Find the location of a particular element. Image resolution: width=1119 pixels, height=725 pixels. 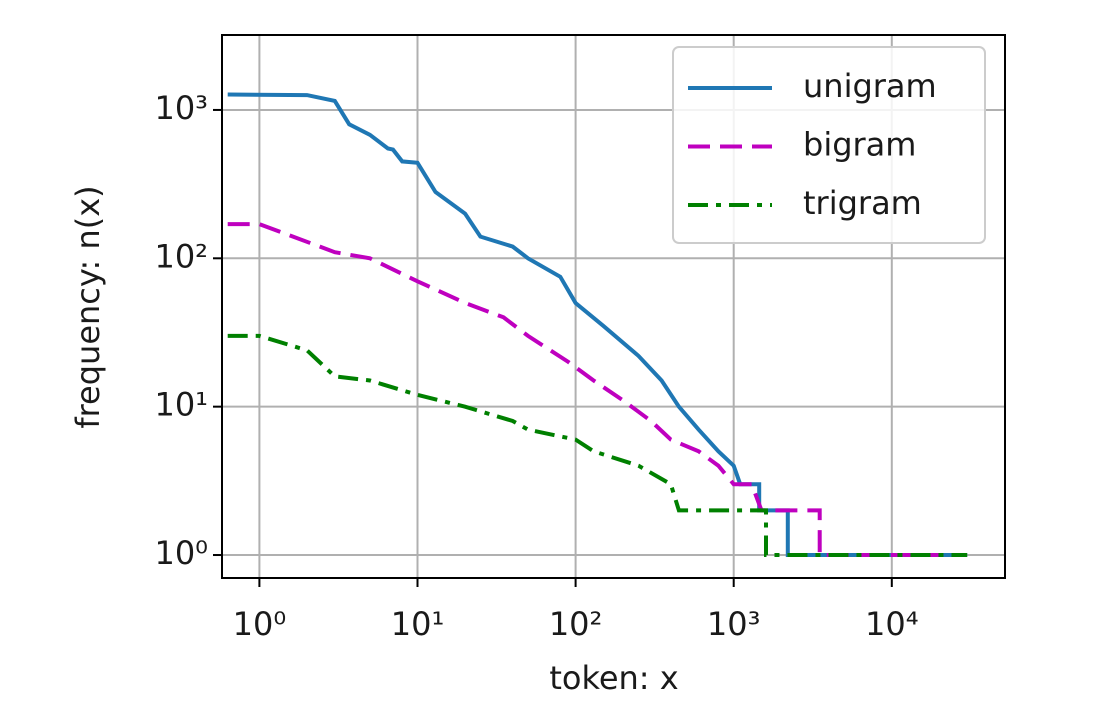

x-tick-label: 10⁰ is located at coordinates (260, 624).